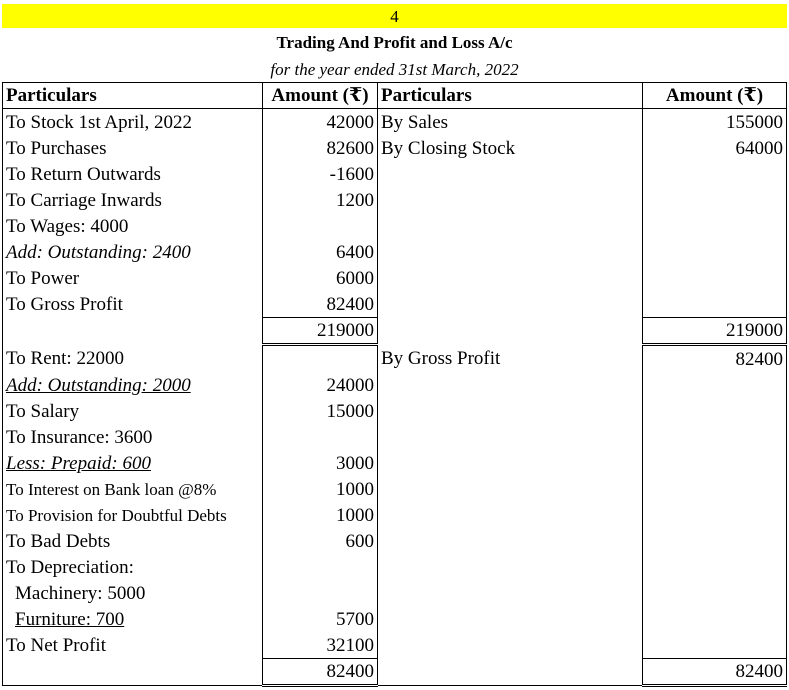 This screenshot has height=690, width=789. What do you see at coordinates (510, 148) in the screenshot?
I see `credit-label: By Closing Stock` at bounding box center [510, 148].